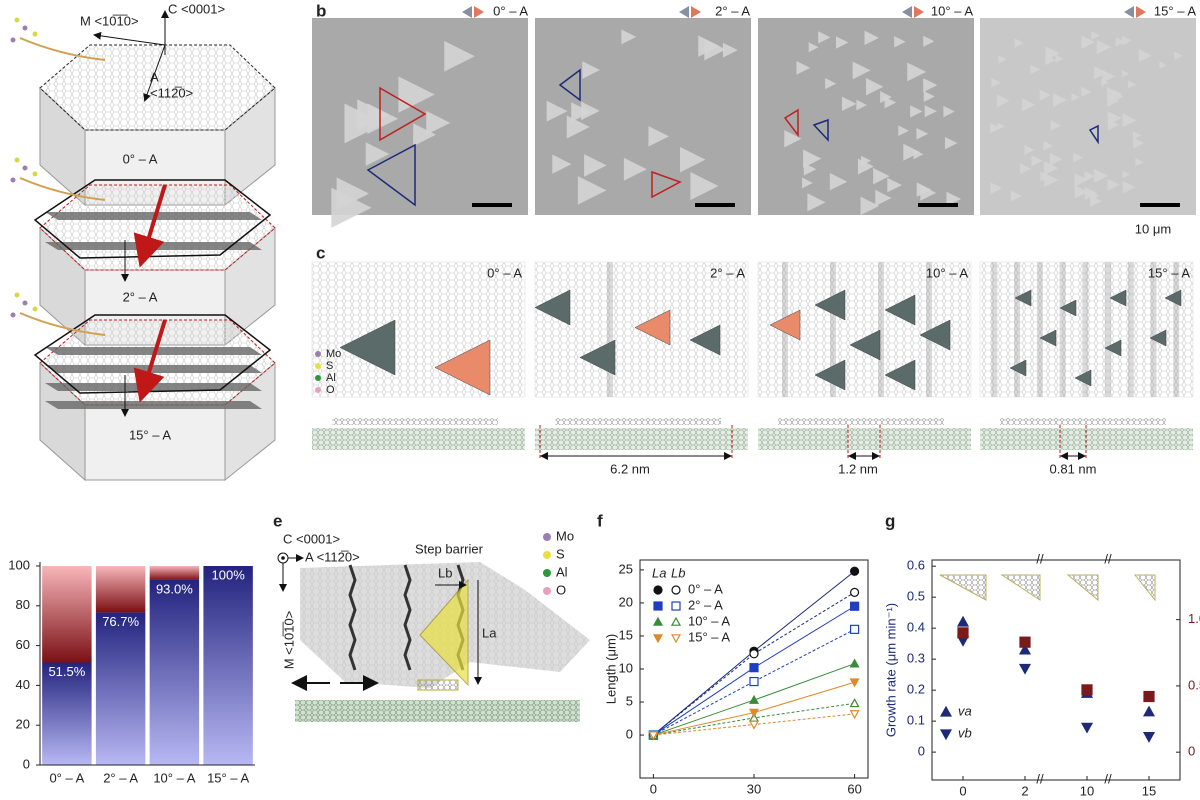 This screenshot has width=1200, height=800. Describe the element at coordinates (658, 590) in the screenshot. I see `legend-marker` at that location.